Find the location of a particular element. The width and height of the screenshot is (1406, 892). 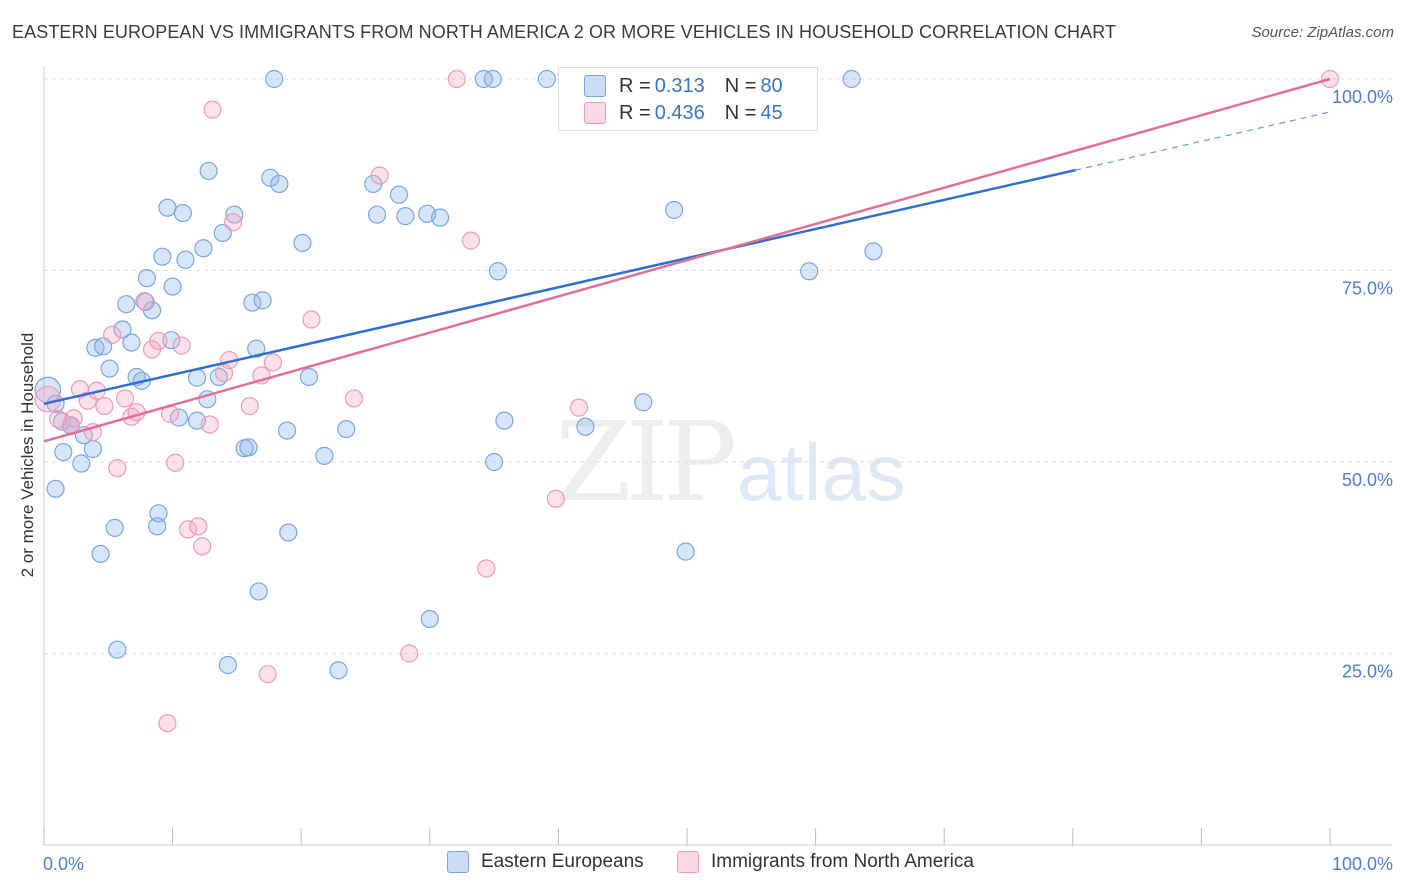

x-tick-label: 100.0% is located at coordinates (1362, 864).